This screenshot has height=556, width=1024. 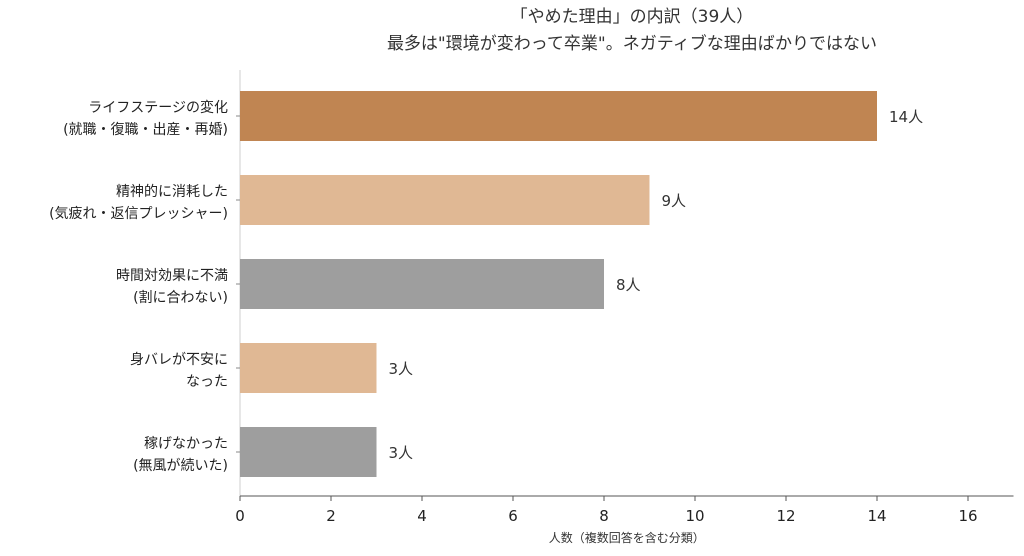 I want to click on category-label: 時間対効果に不満, so click(x=172, y=276).